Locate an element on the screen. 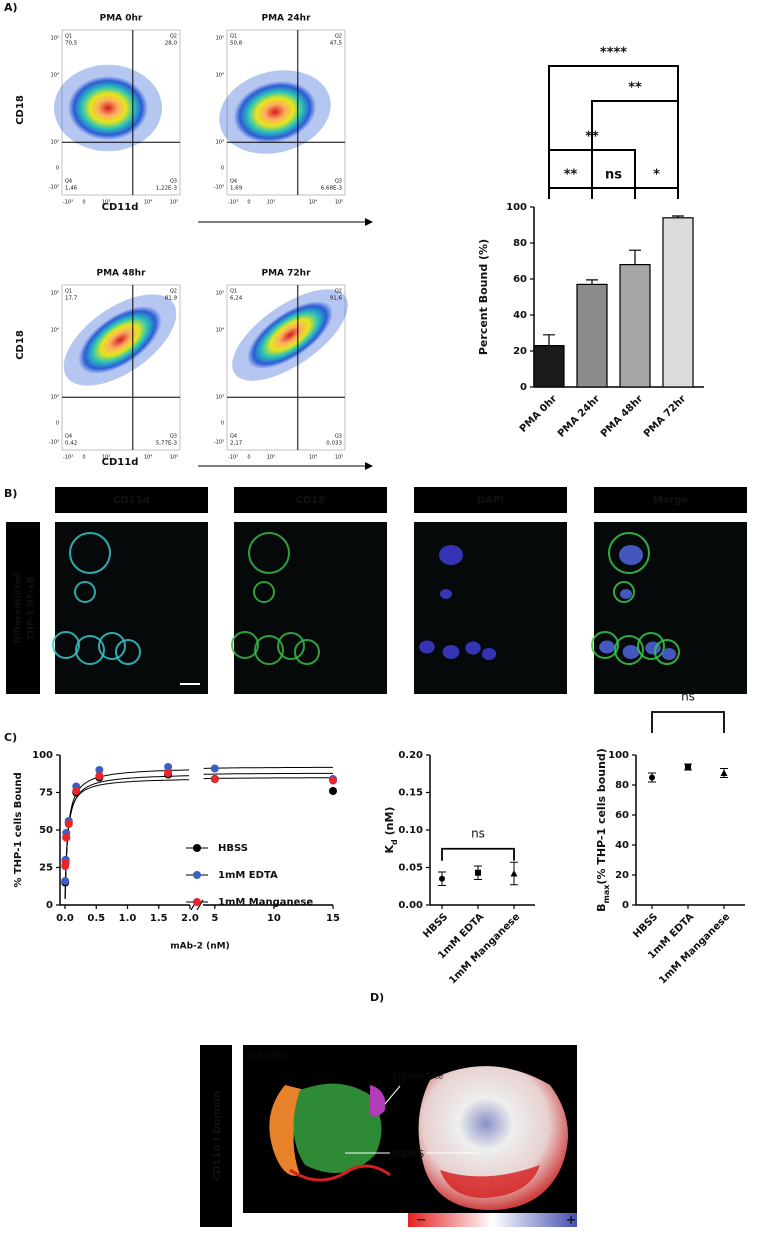 This screenshot has height=1240, width=769. label: 1mM Manganese is located at coordinates (484, 948).